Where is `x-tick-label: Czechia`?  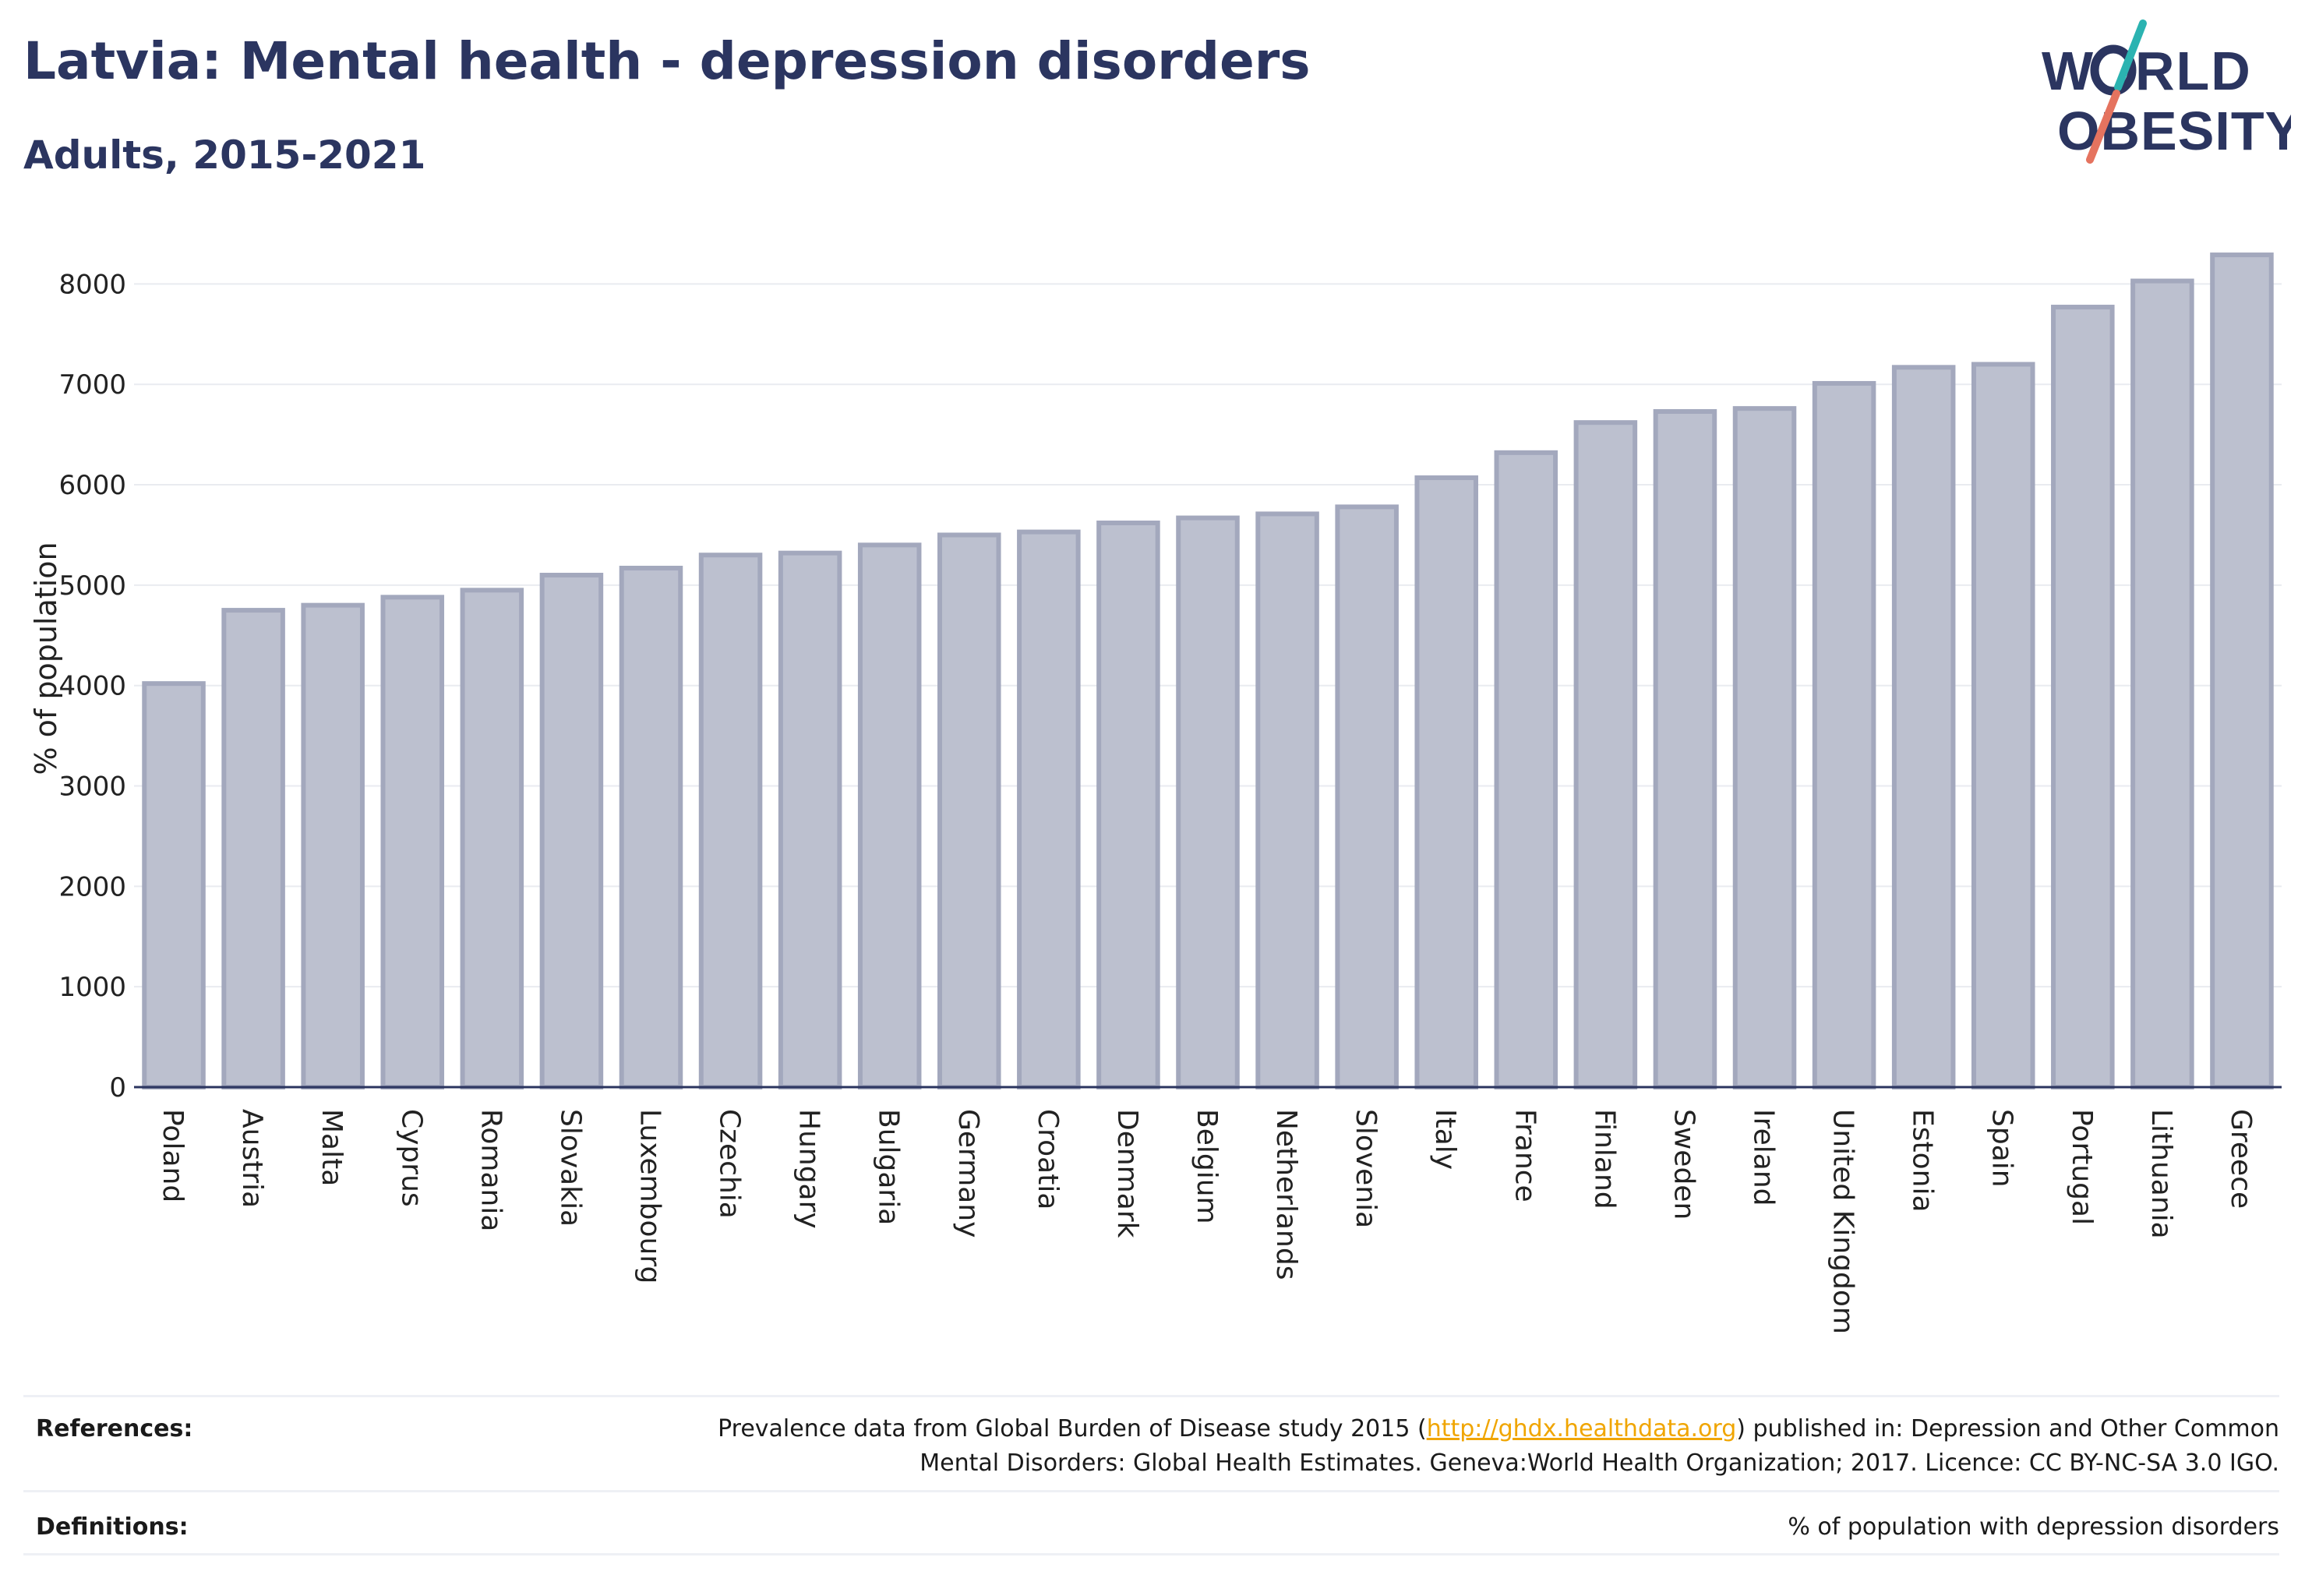 x-tick-label: Czechia is located at coordinates (730, 1164).